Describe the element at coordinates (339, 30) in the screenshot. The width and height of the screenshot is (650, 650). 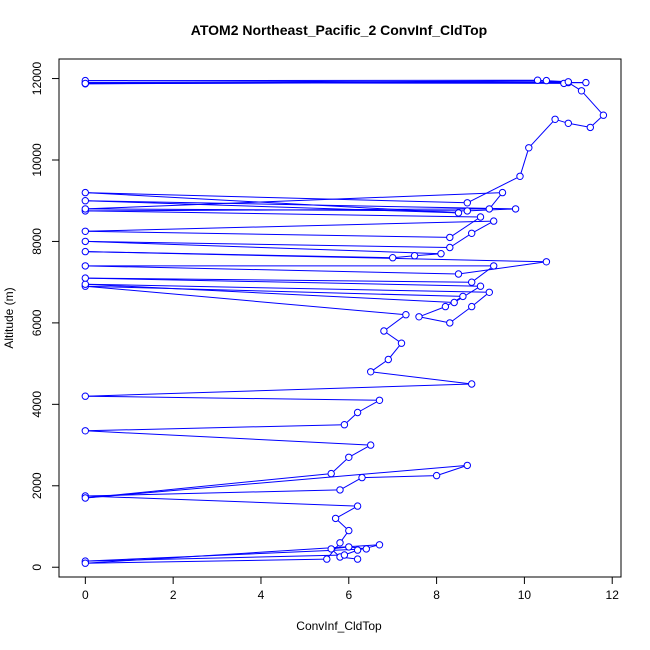
I see `chart-title: ATOM2 Northeast_Pacific_2 ConvInf_CldTop` at that location.